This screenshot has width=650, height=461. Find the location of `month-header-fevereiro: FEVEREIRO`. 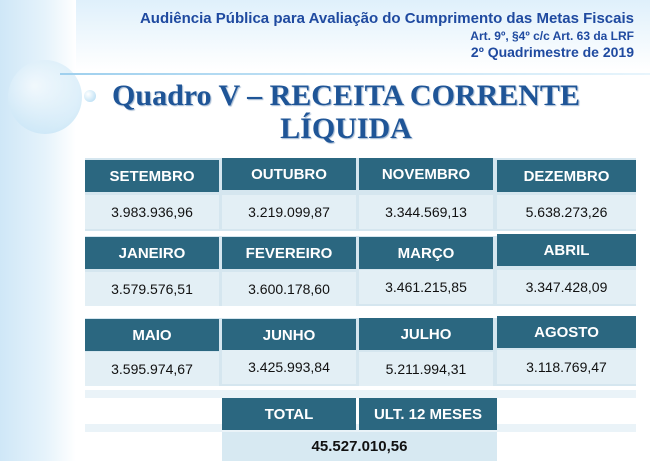

month-header-fevereiro: FEVEREIRO is located at coordinates (289, 253).